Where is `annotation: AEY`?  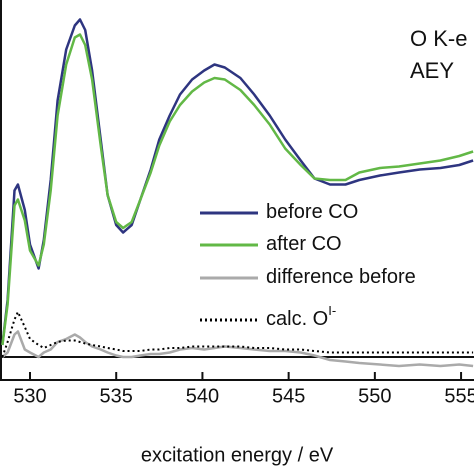
annotation: AEY is located at coordinates (432, 70).